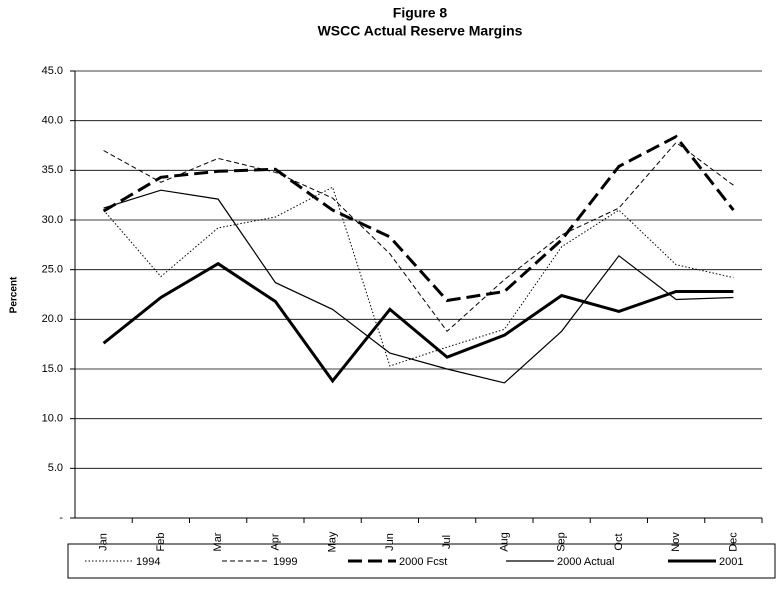 The height and width of the screenshot is (599, 780). Describe the element at coordinates (586, 562) in the screenshot. I see `legend-label: 2000 Actual` at that location.